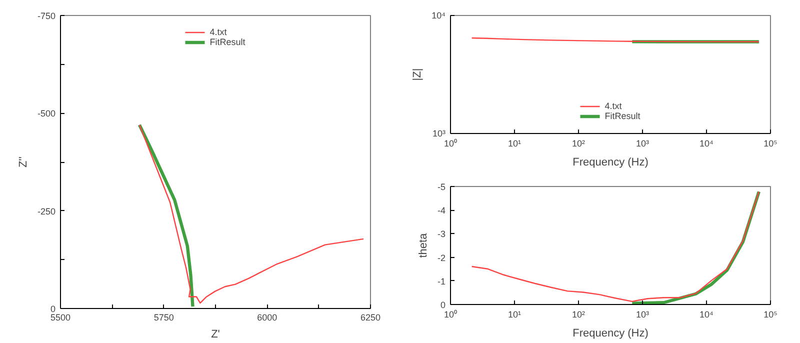 The width and height of the screenshot is (800, 343). Describe the element at coordinates (23, 162) in the screenshot. I see `y-axis-title: Z''` at that location.